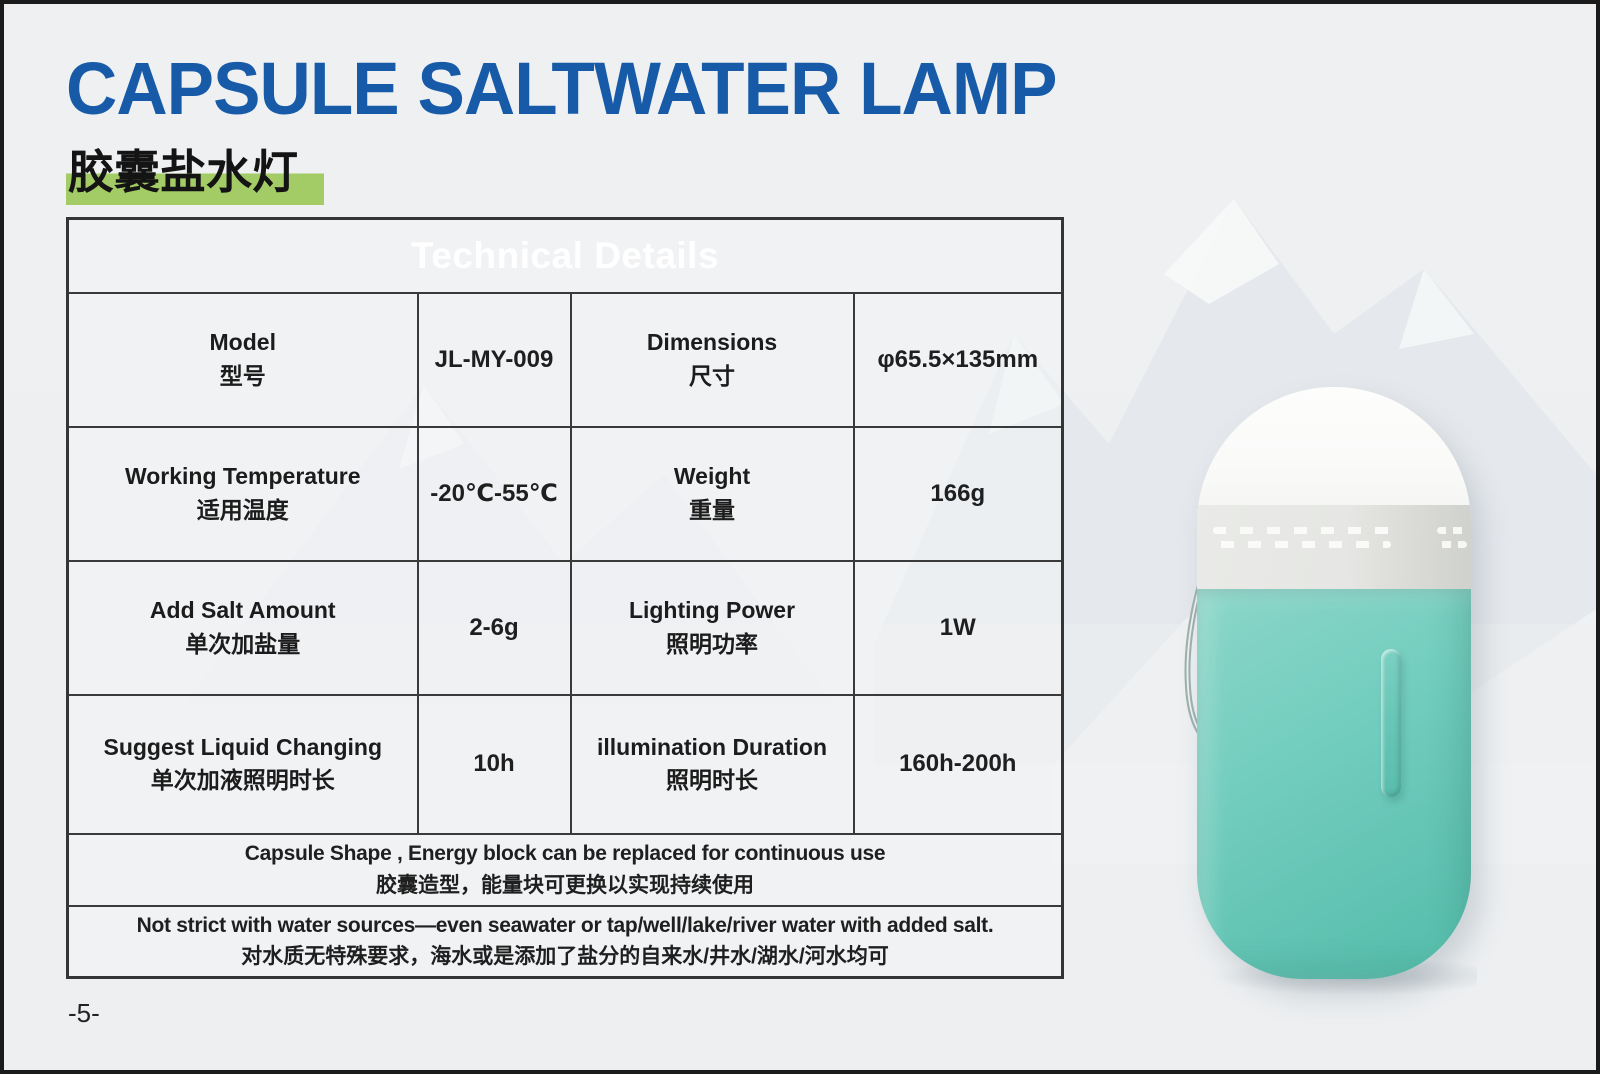 This screenshot has width=1600, height=1074. Describe the element at coordinates (84, 1013) in the screenshot. I see `page-number: -5-` at that location.